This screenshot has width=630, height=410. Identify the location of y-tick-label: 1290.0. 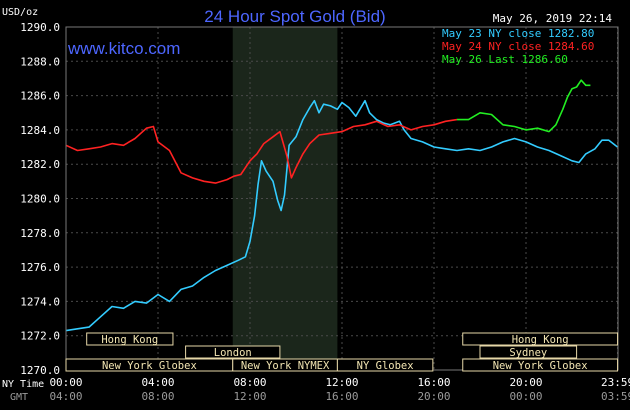
(40, 27).